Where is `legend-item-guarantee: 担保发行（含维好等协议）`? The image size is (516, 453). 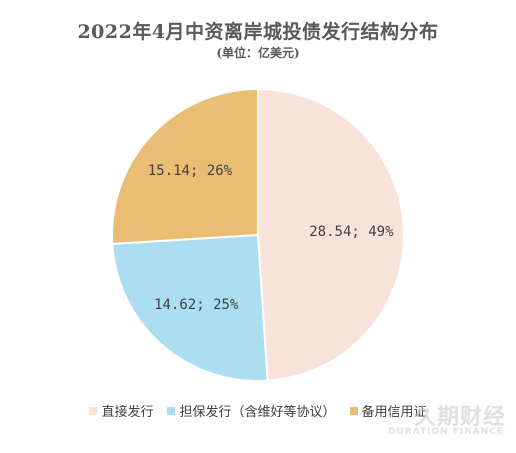
legend-item-guarantee: 担保发行（含维好等协议） is located at coordinates (251, 410).